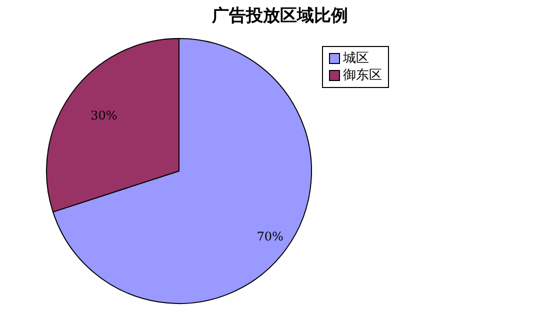 The width and height of the screenshot is (560, 320). What do you see at coordinates (362, 75) in the screenshot?
I see `legend-label: 御东区` at bounding box center [362, 75].